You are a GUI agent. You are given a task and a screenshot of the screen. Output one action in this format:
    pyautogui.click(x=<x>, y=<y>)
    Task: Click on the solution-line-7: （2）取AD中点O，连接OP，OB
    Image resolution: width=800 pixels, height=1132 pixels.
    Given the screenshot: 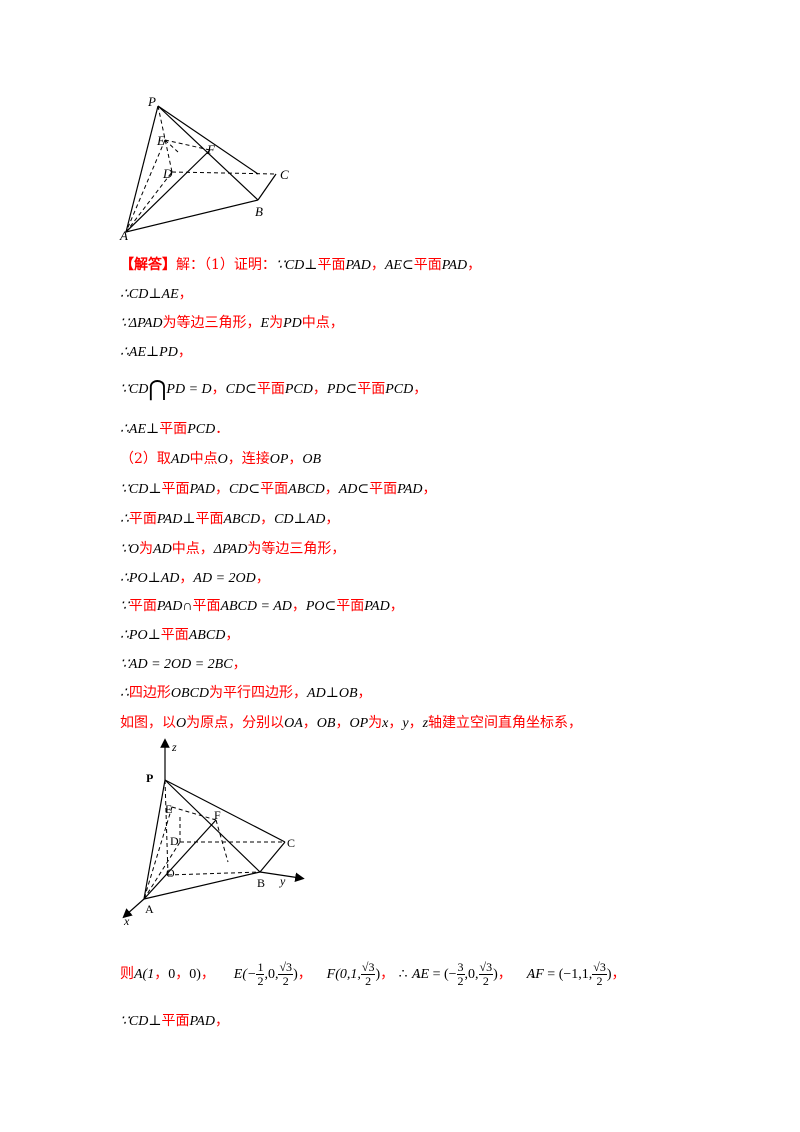 What is the action you would take?
    pyautogui.click(x=221, y=459)
    